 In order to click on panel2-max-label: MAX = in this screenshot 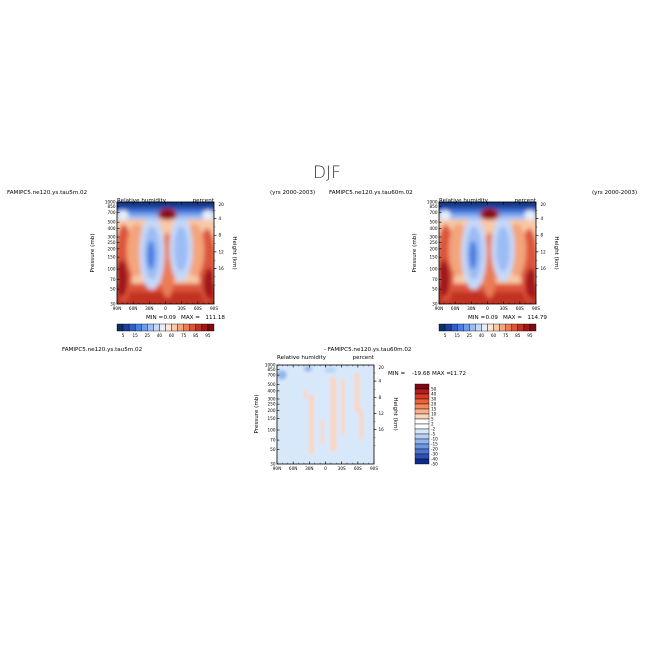, I will do `click(512, 318)`.